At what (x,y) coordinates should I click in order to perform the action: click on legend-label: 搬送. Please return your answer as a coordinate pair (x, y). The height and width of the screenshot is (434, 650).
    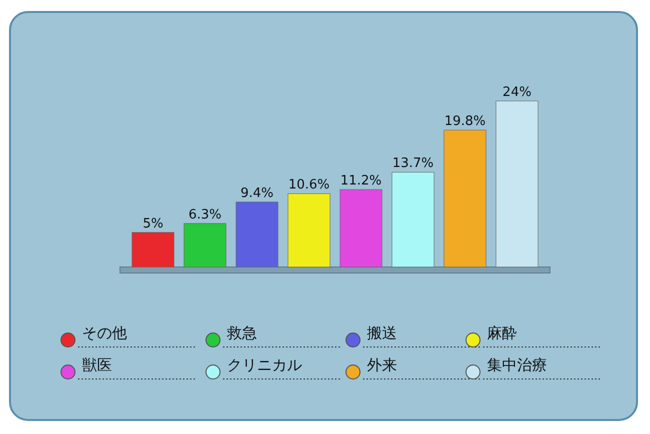
    Looking at the image, I should click on (382, 333).